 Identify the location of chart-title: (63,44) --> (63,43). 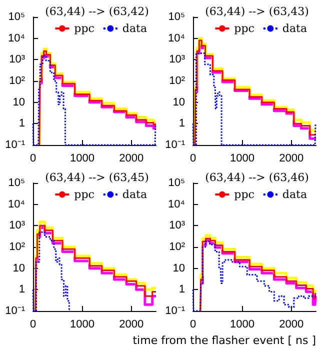
(257, 11).